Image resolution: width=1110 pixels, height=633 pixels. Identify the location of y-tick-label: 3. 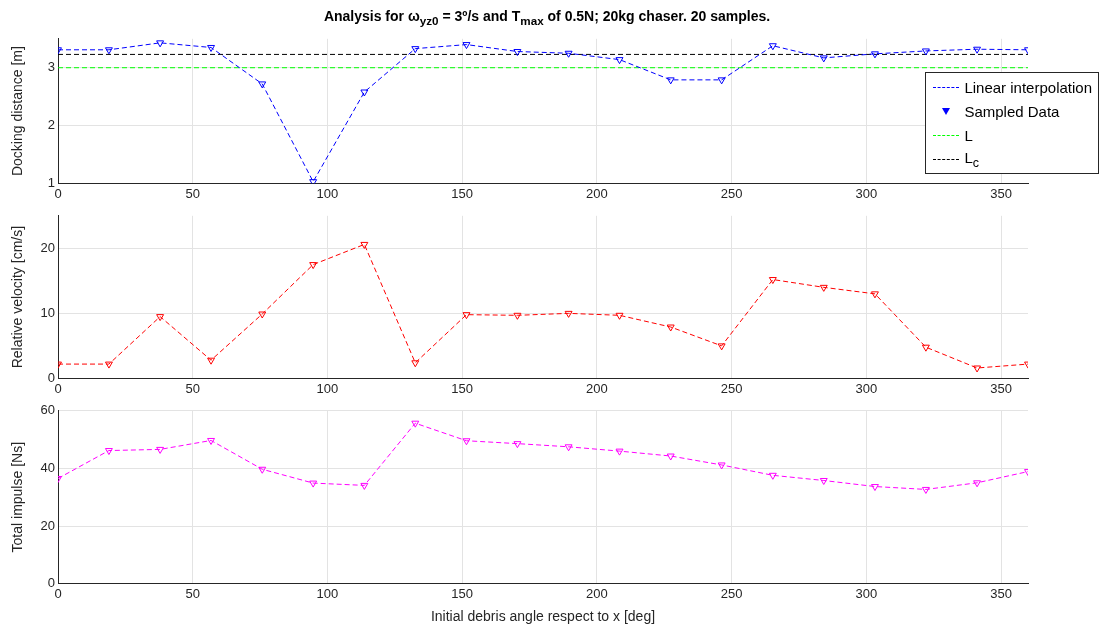
(51, 67).